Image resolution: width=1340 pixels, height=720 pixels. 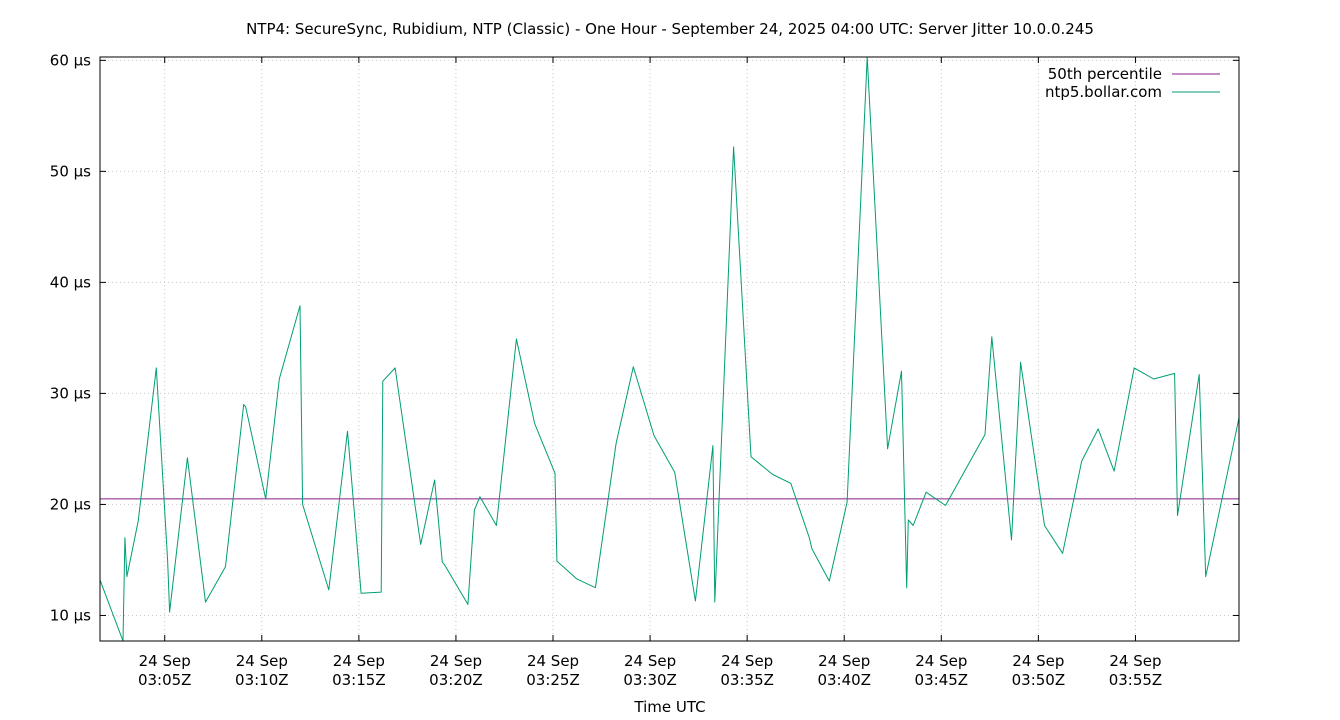 I want to click on y-tick-label: 50 µs, so click(x=70, y=171).